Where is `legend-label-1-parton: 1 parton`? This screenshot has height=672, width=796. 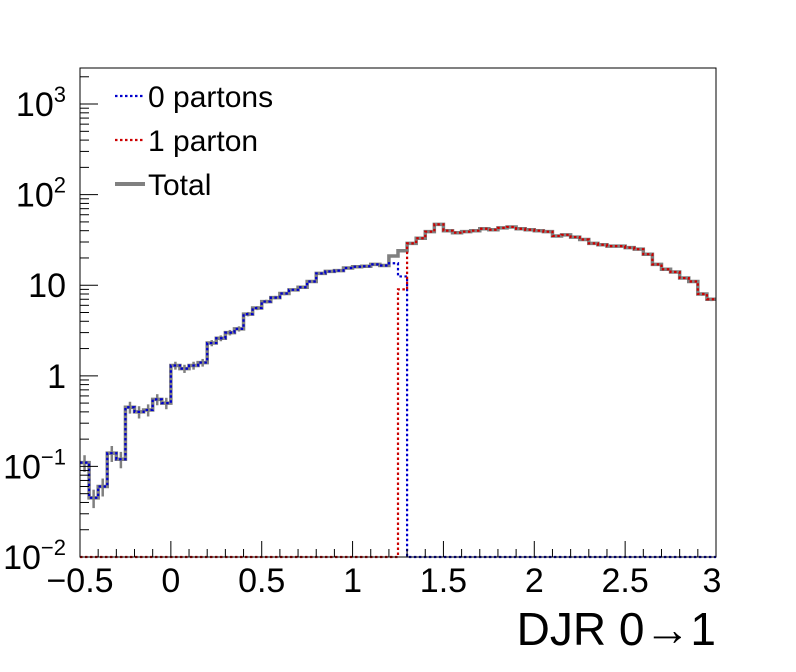
legend-label-1-parton: 1 parton is located at coordinates (203, 141).